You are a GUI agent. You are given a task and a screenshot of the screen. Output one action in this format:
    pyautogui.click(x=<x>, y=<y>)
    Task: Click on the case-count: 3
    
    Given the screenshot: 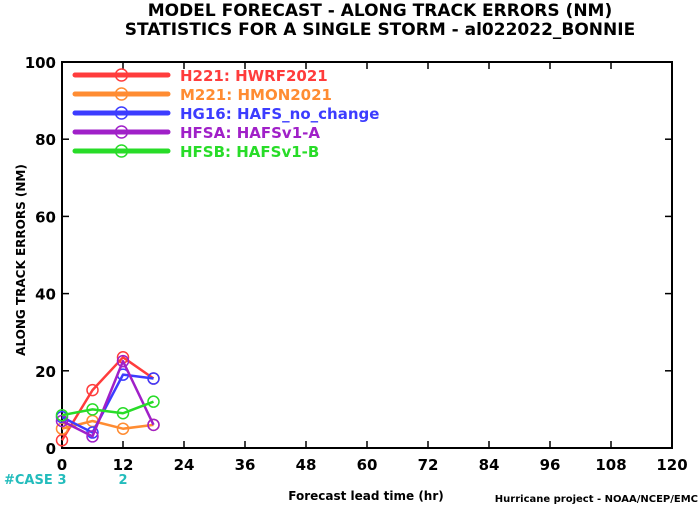 What is the action you would take?
    pyautogui.click(x=61, y=480)
    